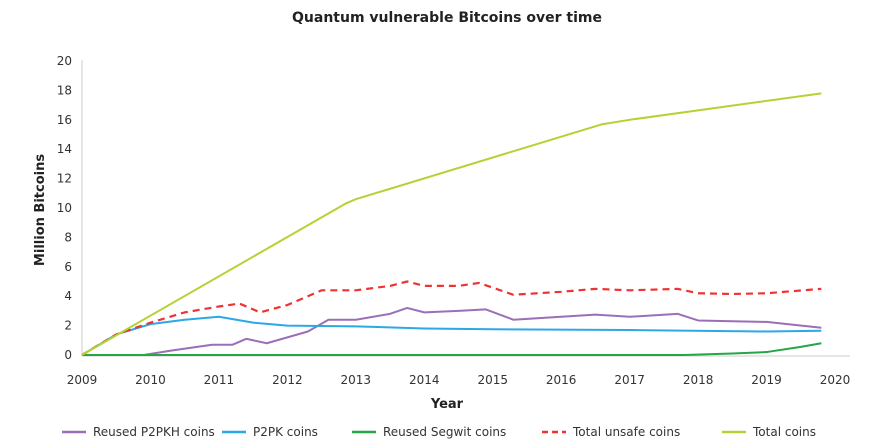 This screenshot has width=895, height=448. What do you see at coordinates (68, 326) in the screenshot?
I see `y-tick-label: 2` at bounding box center [68, 326].